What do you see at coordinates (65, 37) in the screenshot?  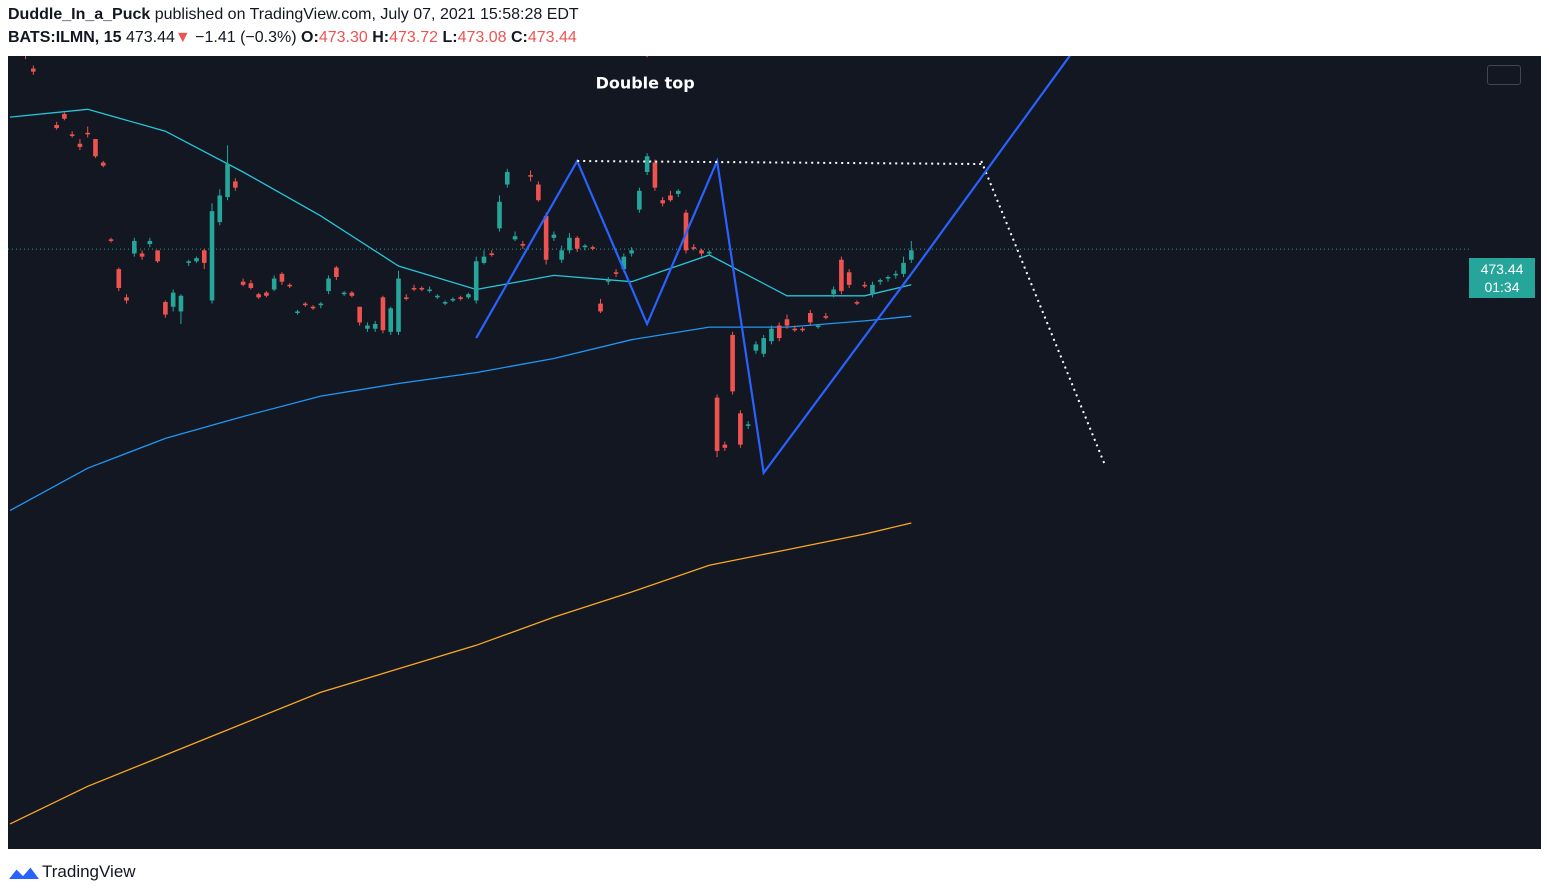 I see `symbol-interval: BATS:ILMN, 15` at bounding box center [65, 37].